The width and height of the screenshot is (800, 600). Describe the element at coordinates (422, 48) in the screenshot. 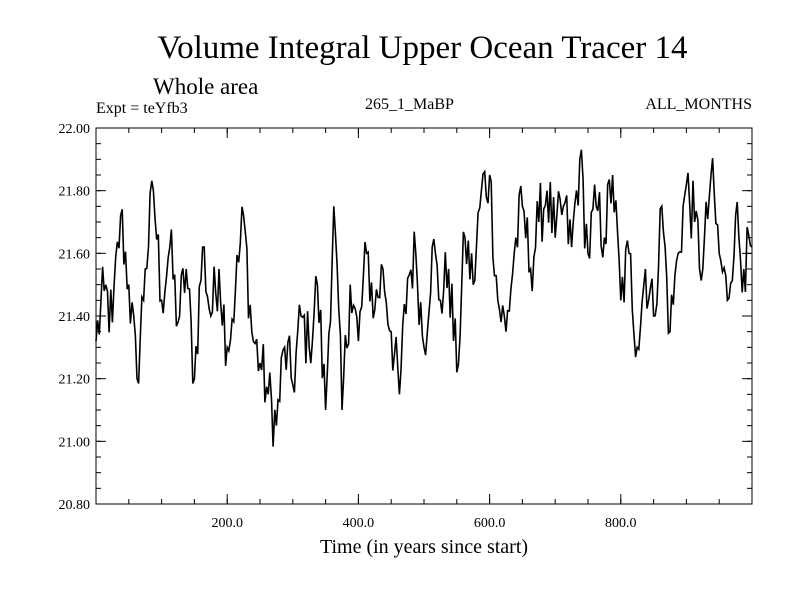

I see `chart-title: Volume Integral Upper Ocean Tracer 14` at that location.